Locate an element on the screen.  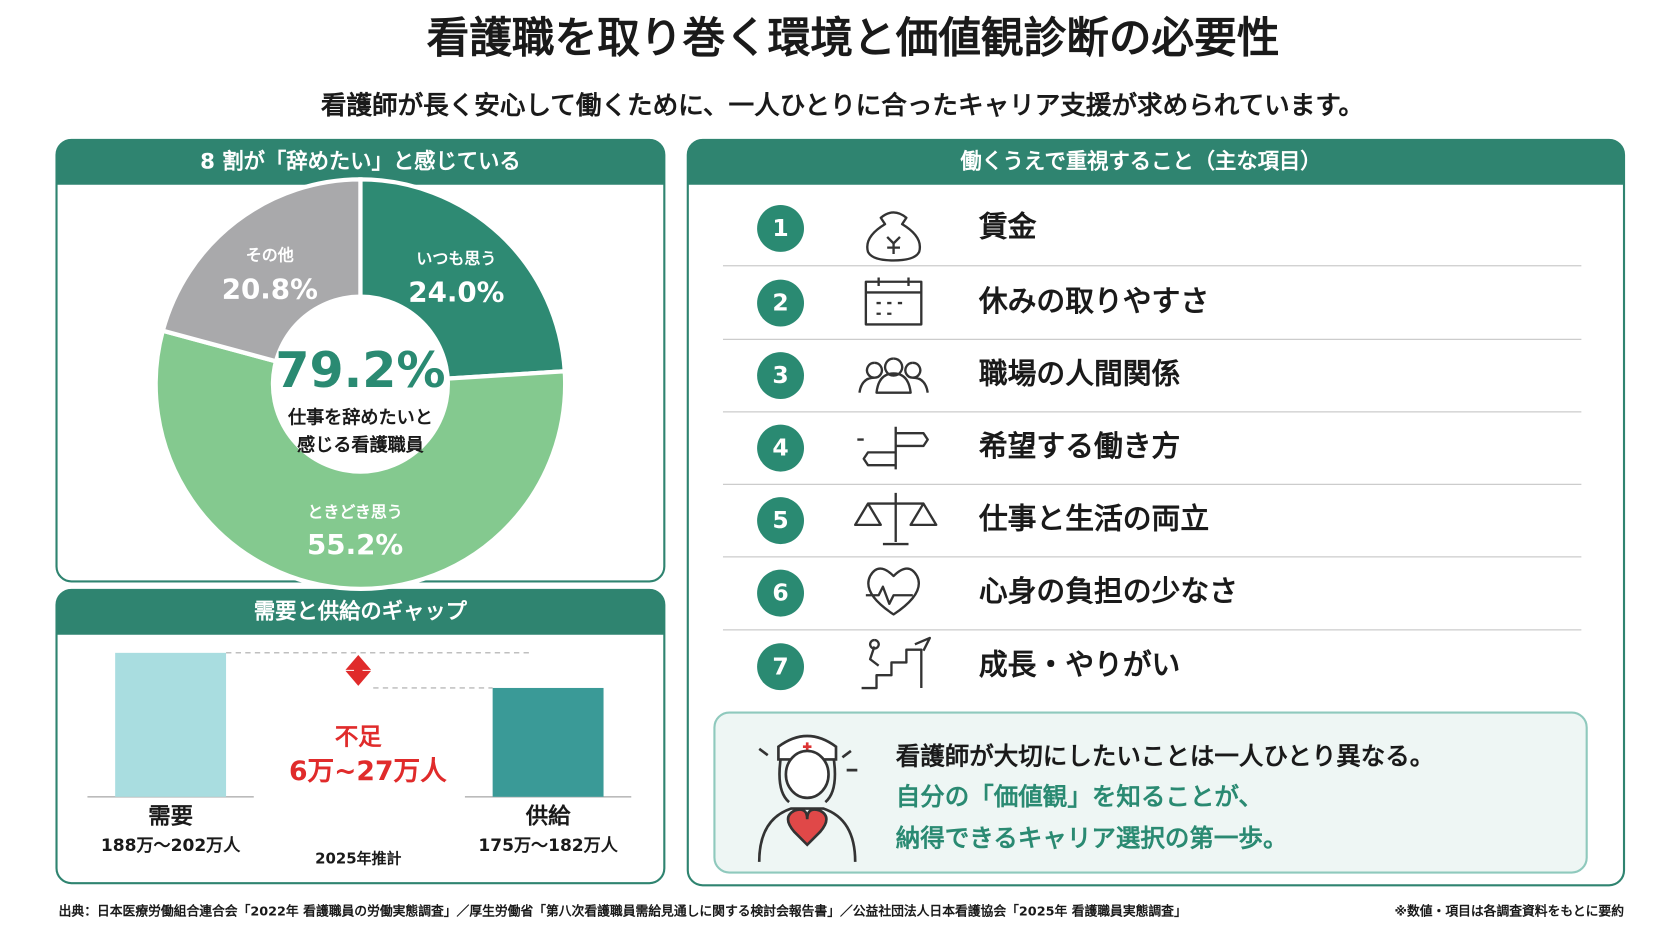
title: 看護職を取り巻く環境と価値観診断の必要性 is located at coordinates (853, 38).